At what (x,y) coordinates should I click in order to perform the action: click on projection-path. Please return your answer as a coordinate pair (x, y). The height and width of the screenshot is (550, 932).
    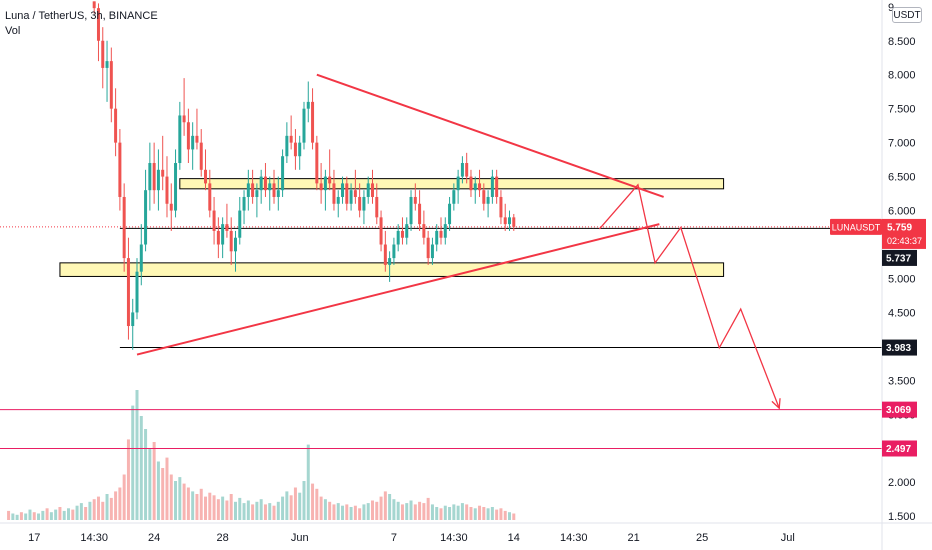
    Looking at the image, I should click on (689, 296).